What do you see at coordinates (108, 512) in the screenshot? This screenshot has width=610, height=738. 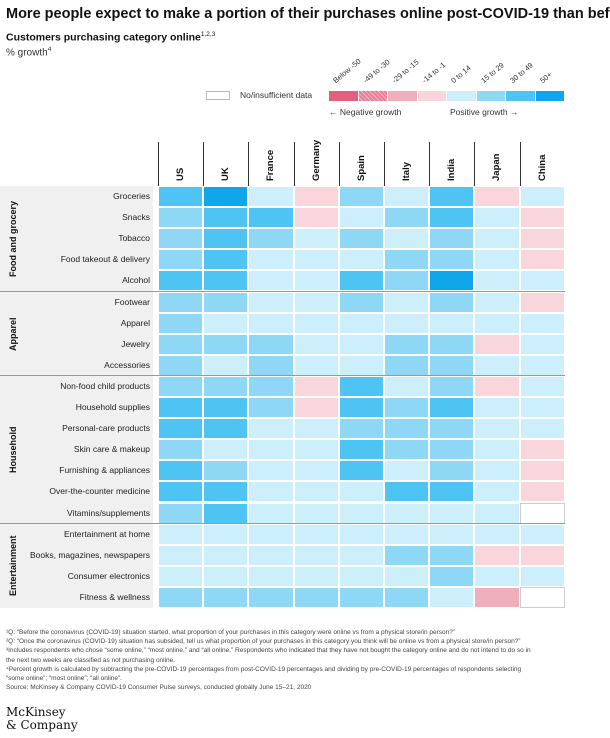 I see `row-label: Vitamins/supplements` at bounding box center [108, 512].